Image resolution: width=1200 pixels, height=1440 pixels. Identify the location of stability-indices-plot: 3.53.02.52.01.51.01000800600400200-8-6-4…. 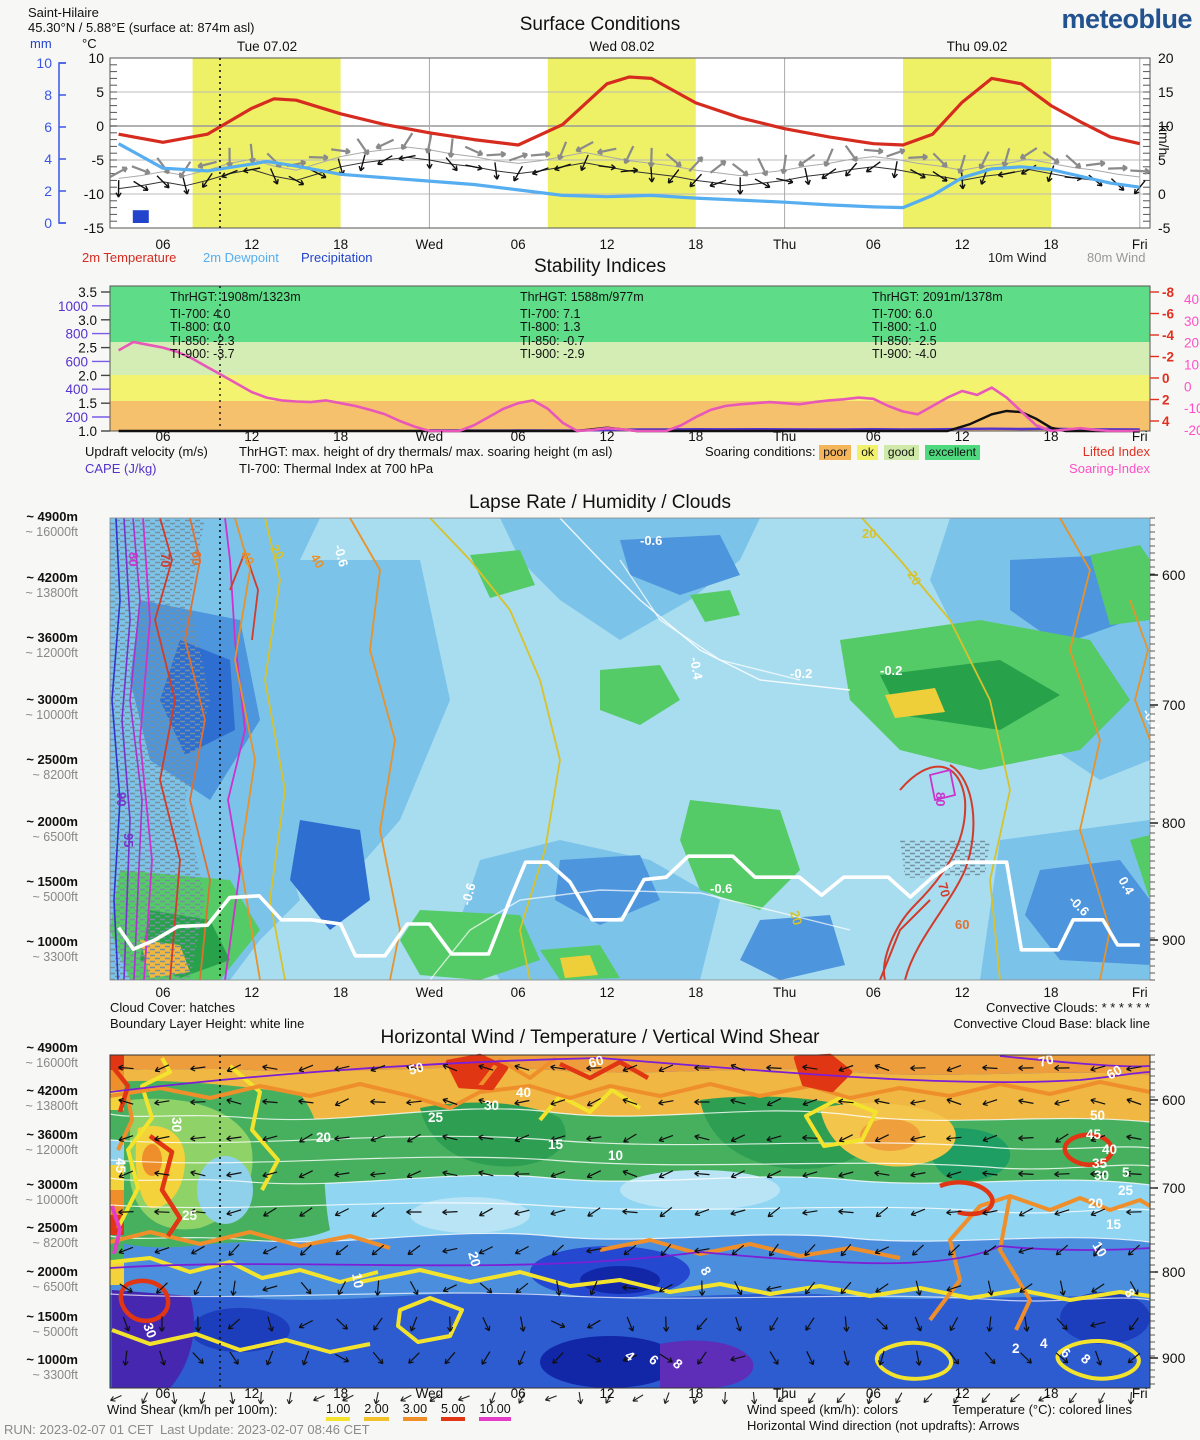
(629, 362).